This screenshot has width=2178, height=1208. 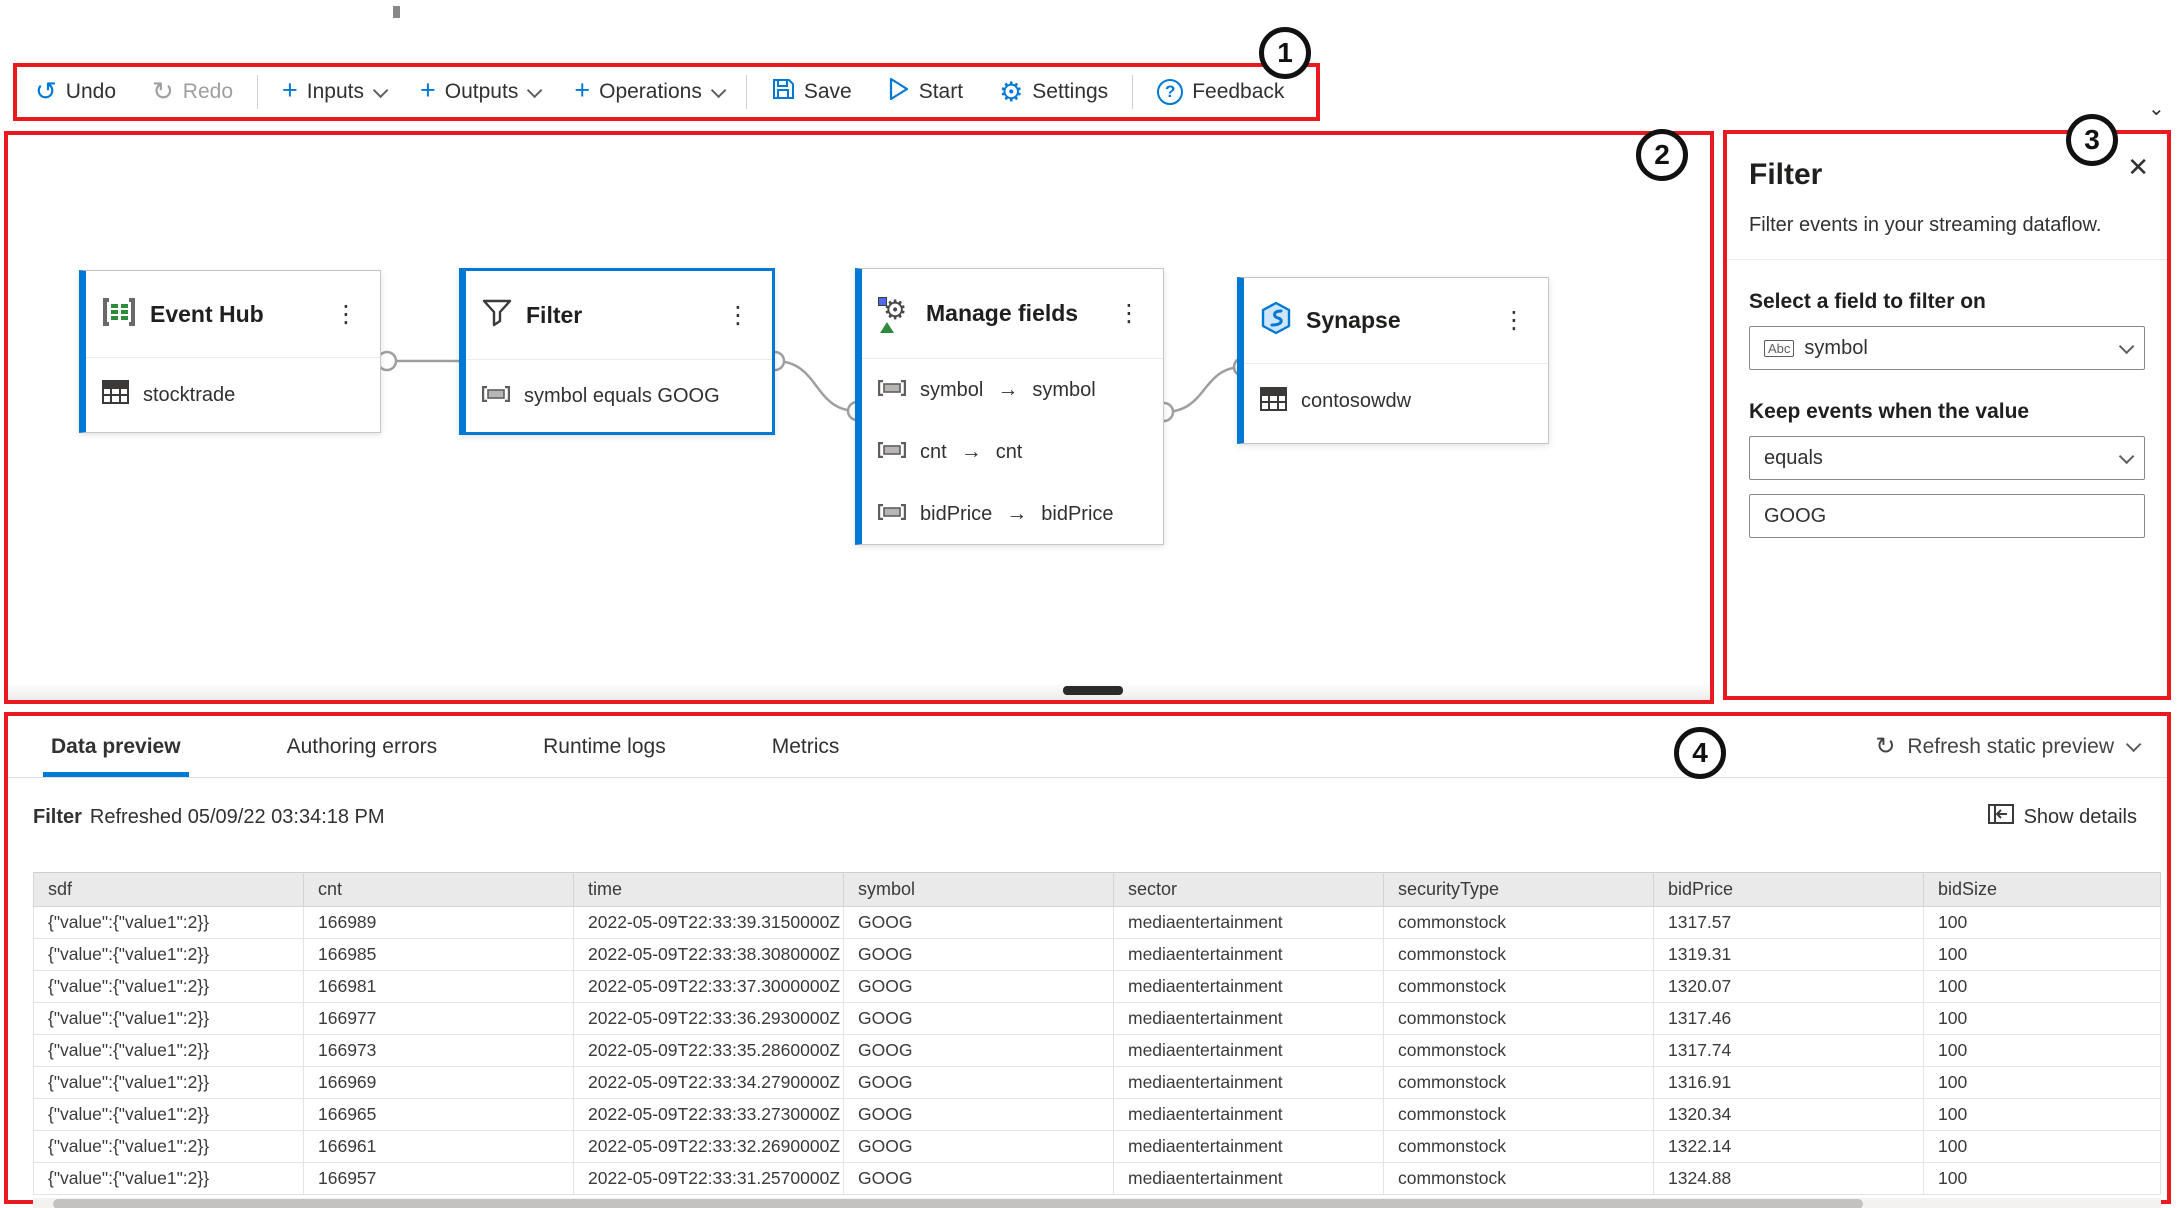 I want to click on annotation-circle-4: 4, so click(x=1700, y=753).